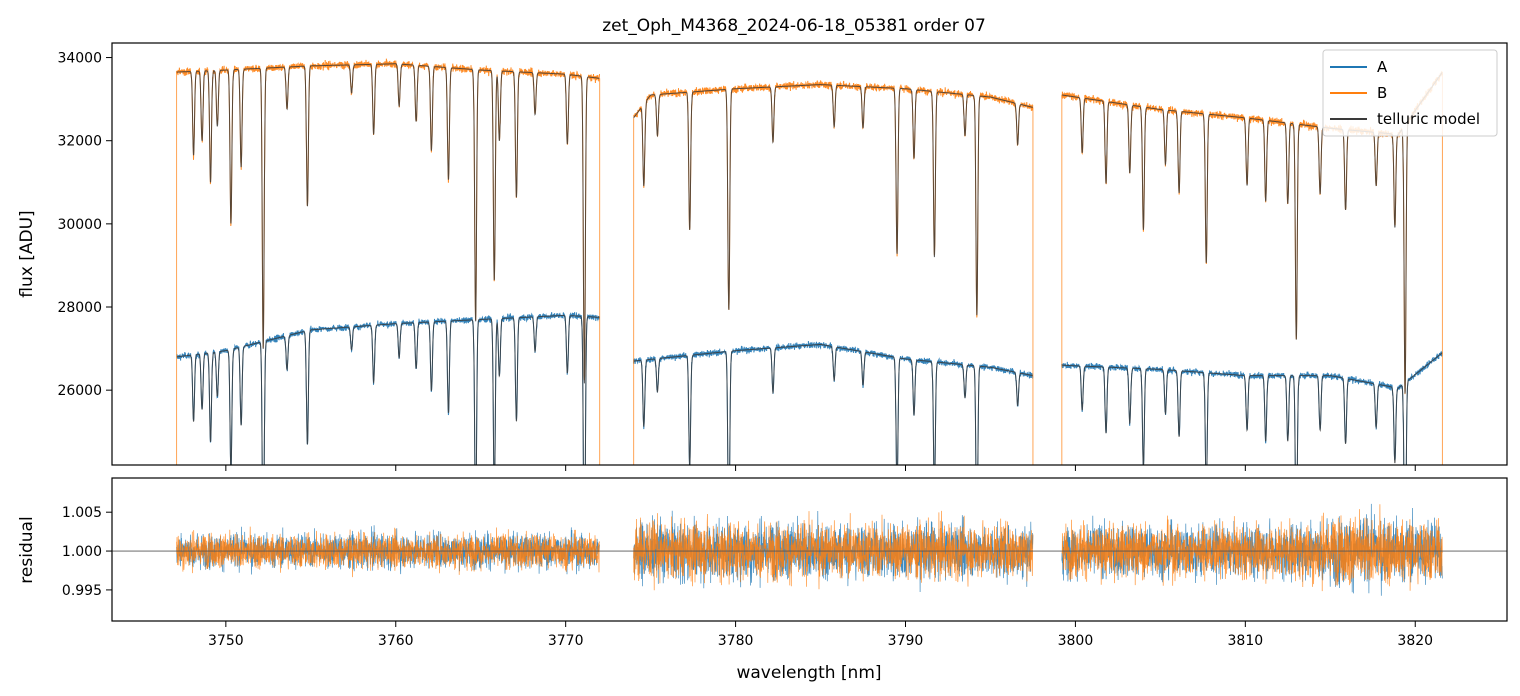 Image resolution: width=1520 pixels, height=696 pixels. What do you see at coordinates (27, 253) in the screenshot?
I see `spectrum-y-axis-label: flux [ADU]` at bounding box center [27, 253].